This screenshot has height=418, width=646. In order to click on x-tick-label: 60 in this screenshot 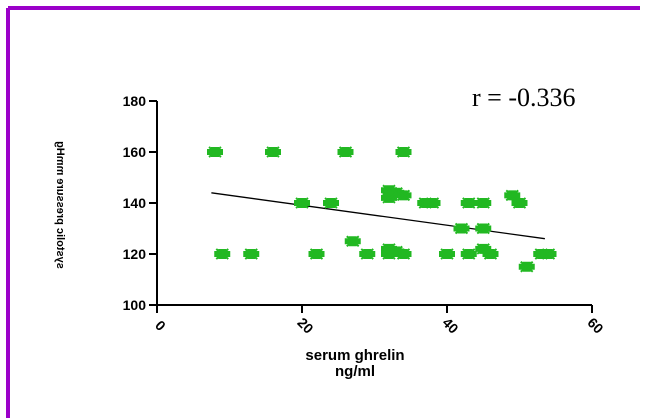, I will do `click(595, 325)`.